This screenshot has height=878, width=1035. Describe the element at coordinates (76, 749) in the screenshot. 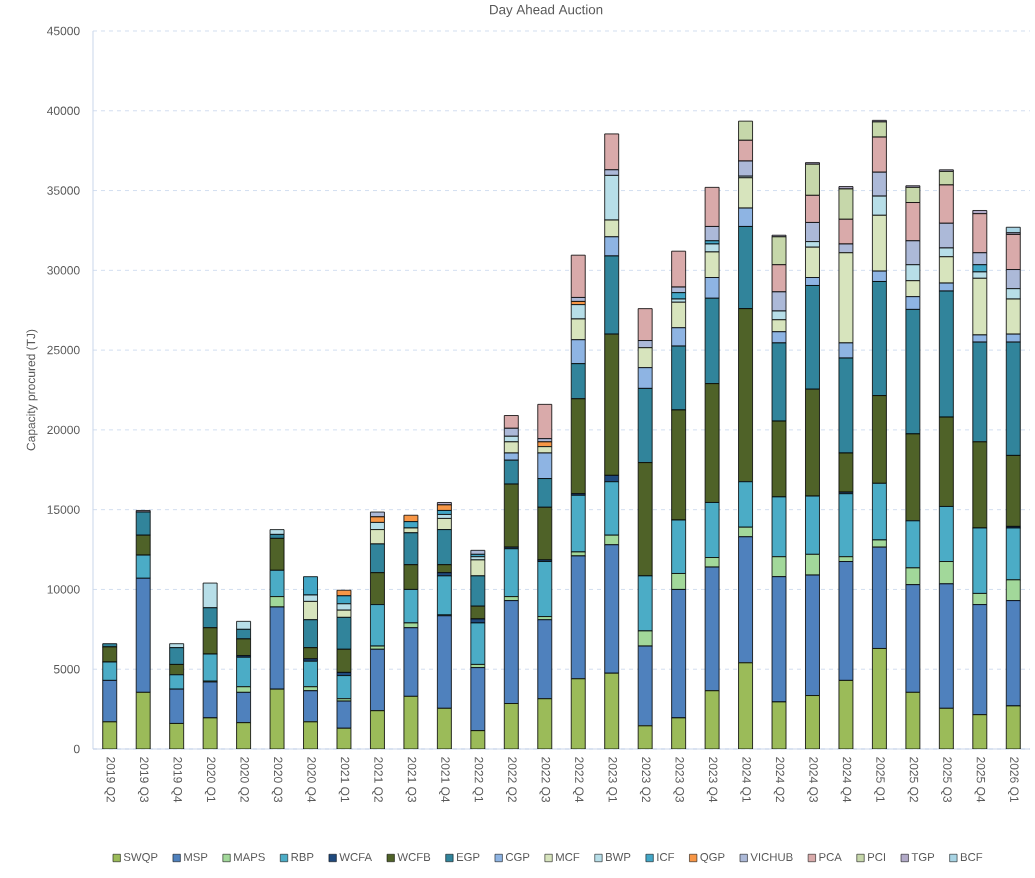

I see `y-tick-label: 0` at that location.